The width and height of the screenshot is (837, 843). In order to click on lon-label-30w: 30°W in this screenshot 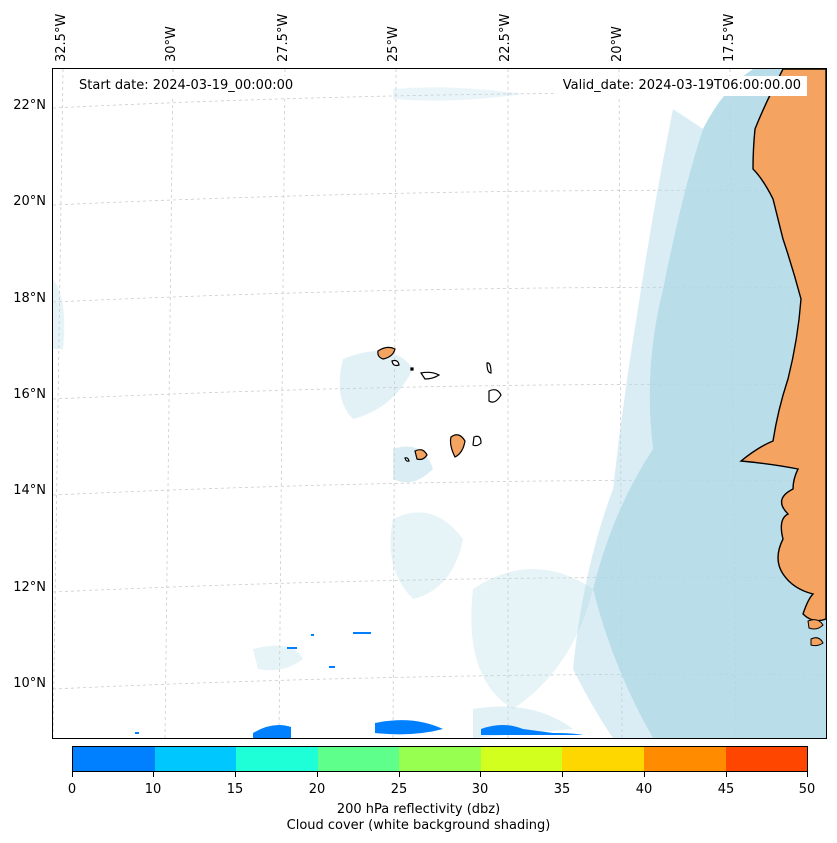, I will do `click(171, 44)`.